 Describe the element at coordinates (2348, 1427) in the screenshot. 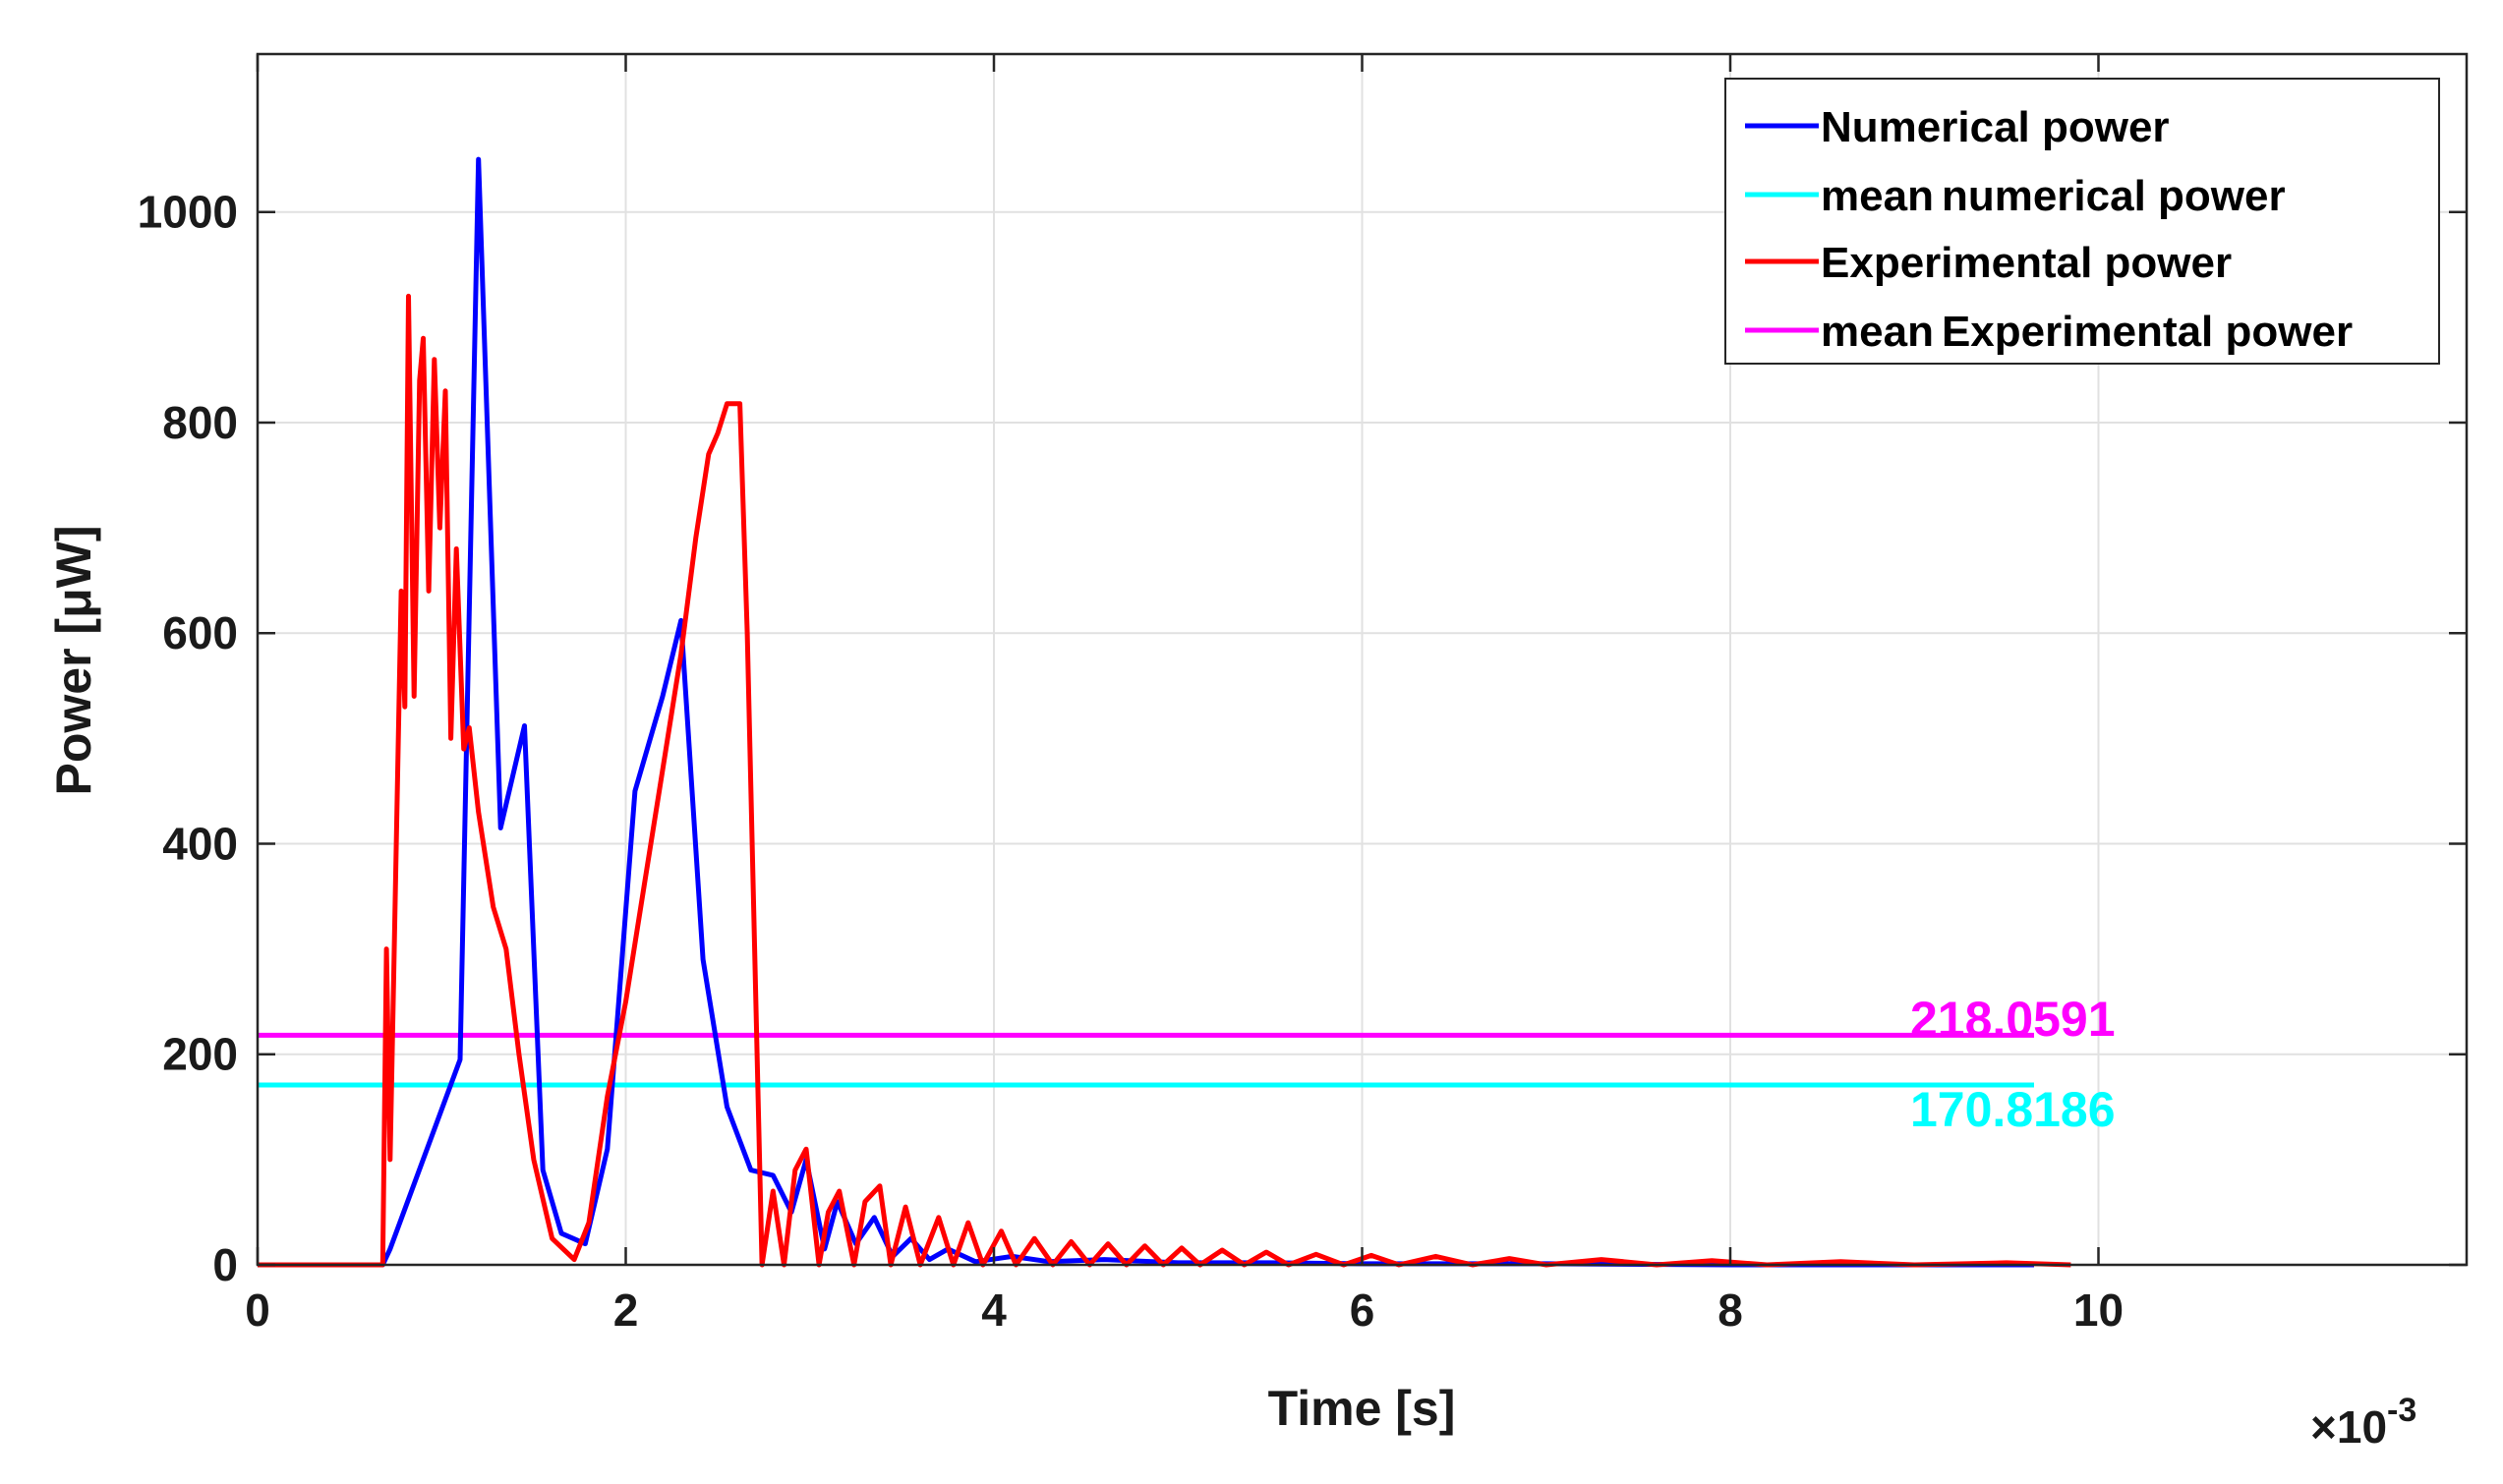

I see `x-exponent-base: ×10` at that location.